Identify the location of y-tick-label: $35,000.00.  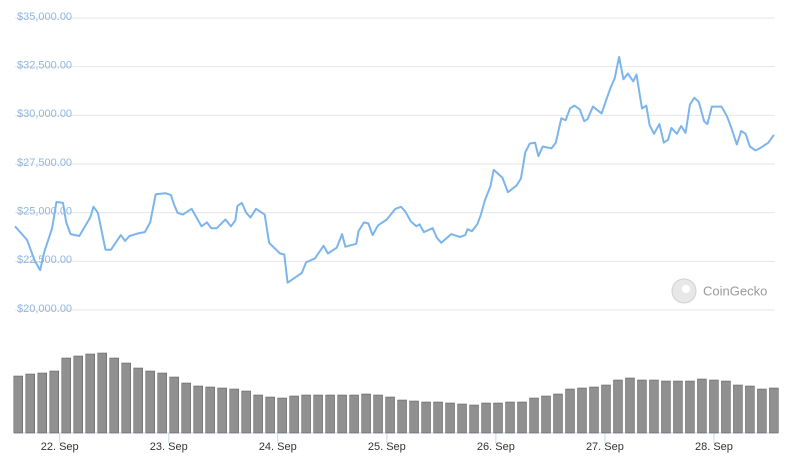
(44, 17).